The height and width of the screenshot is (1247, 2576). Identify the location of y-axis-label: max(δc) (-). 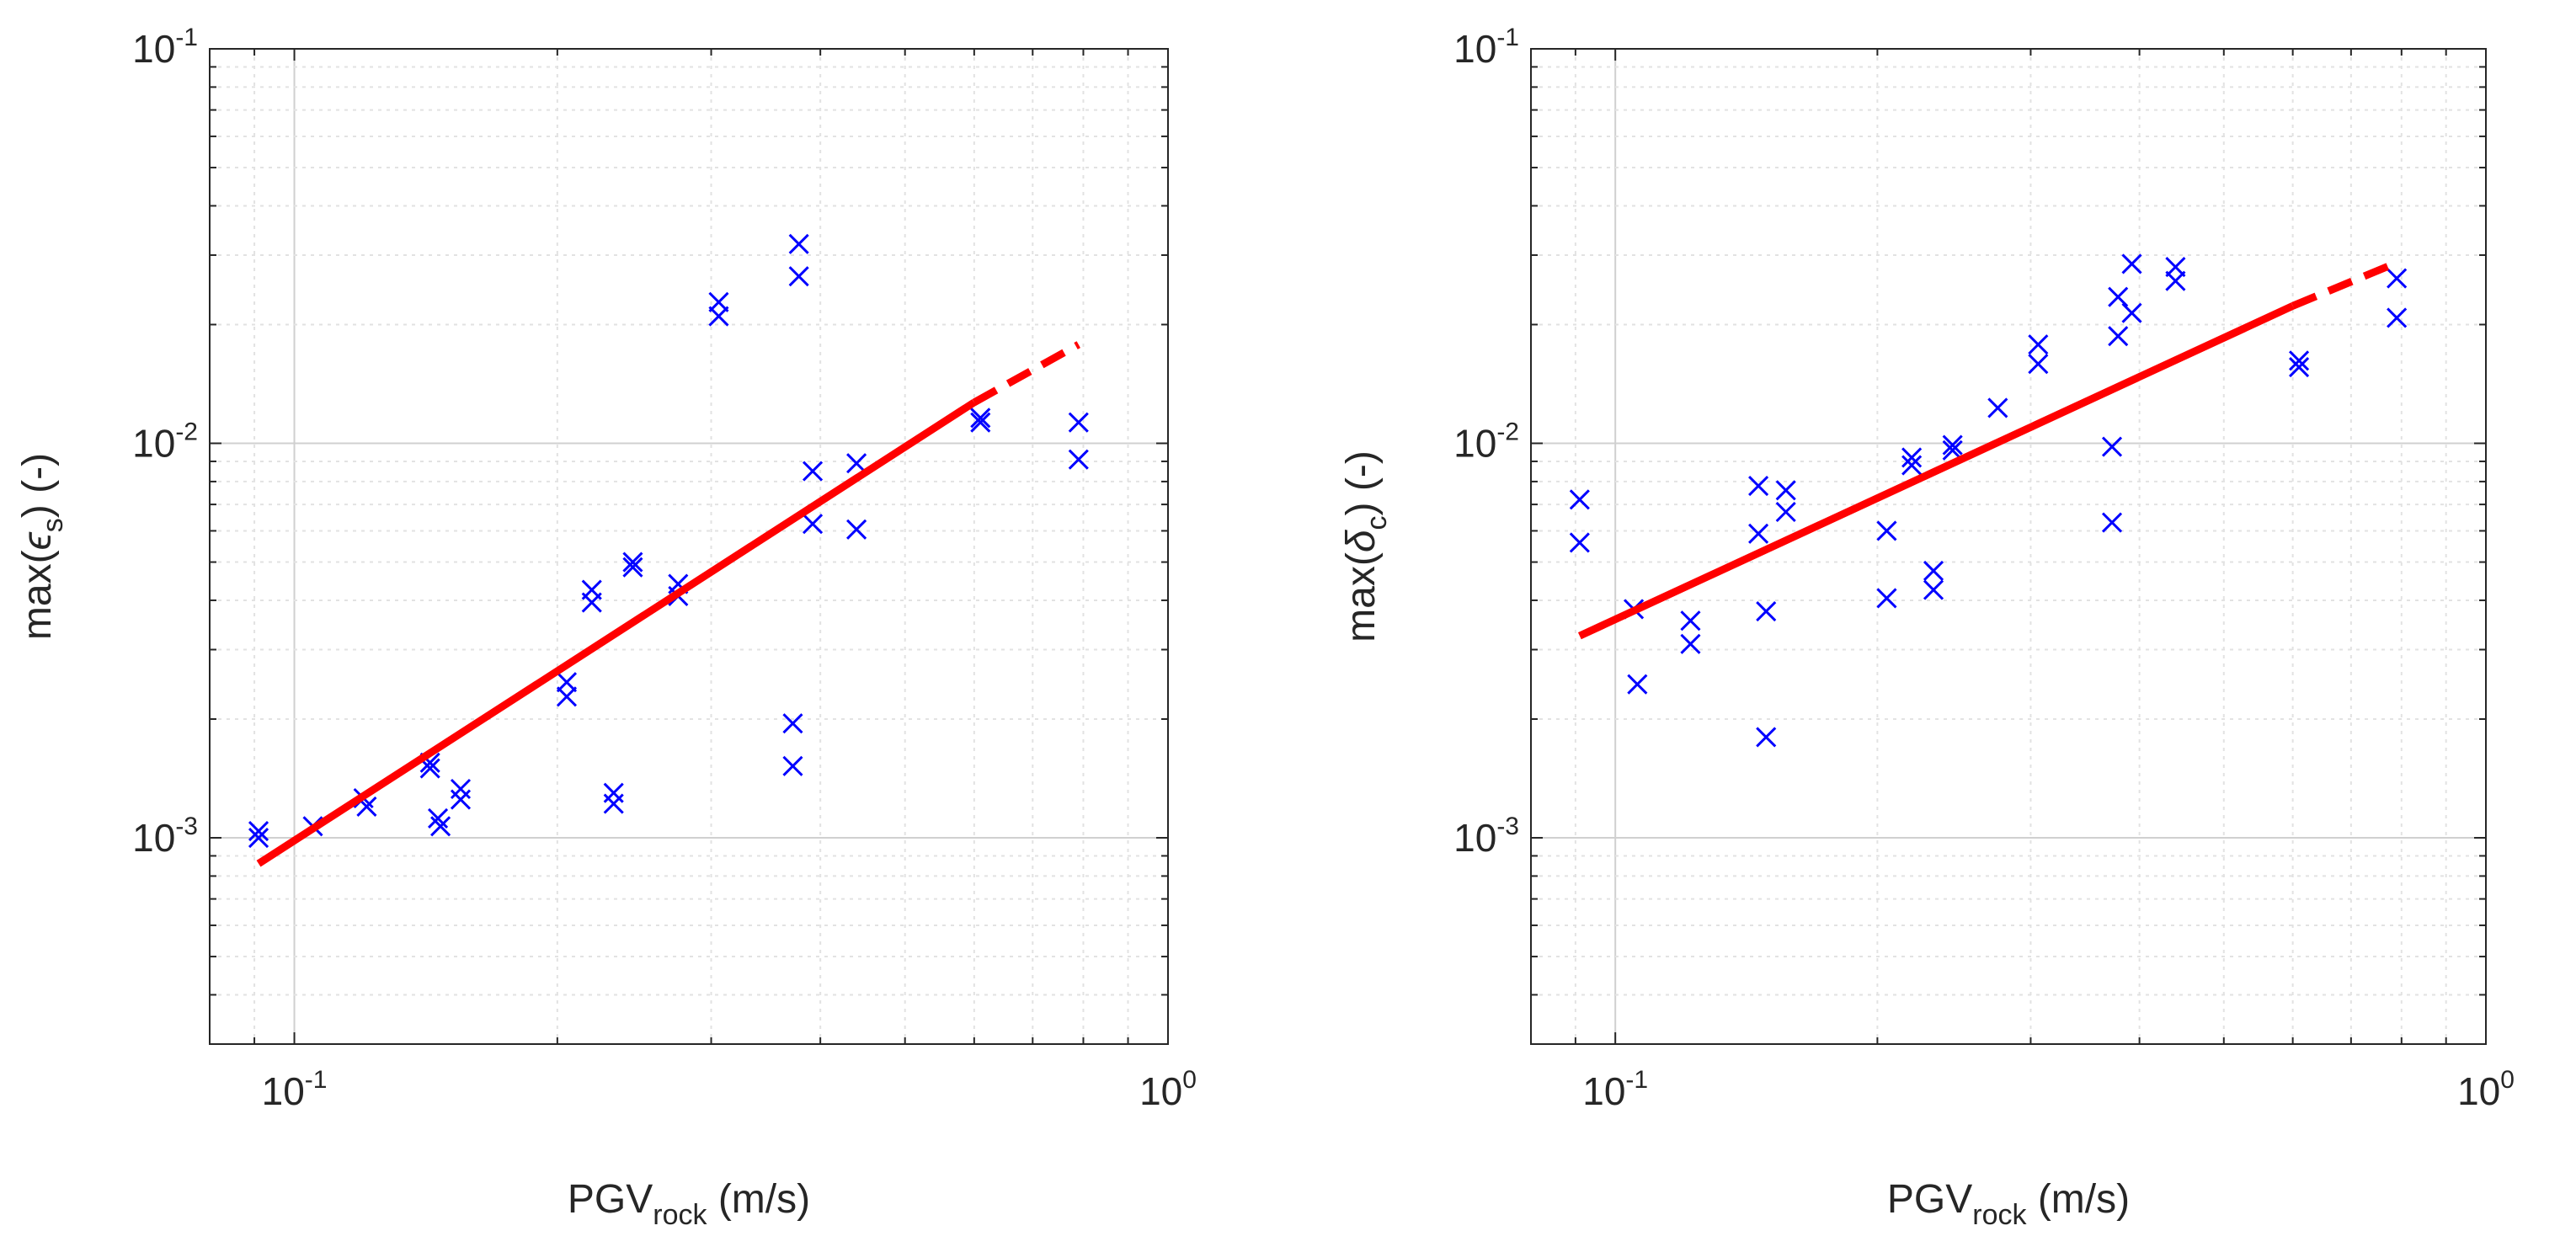
(1366, 546).